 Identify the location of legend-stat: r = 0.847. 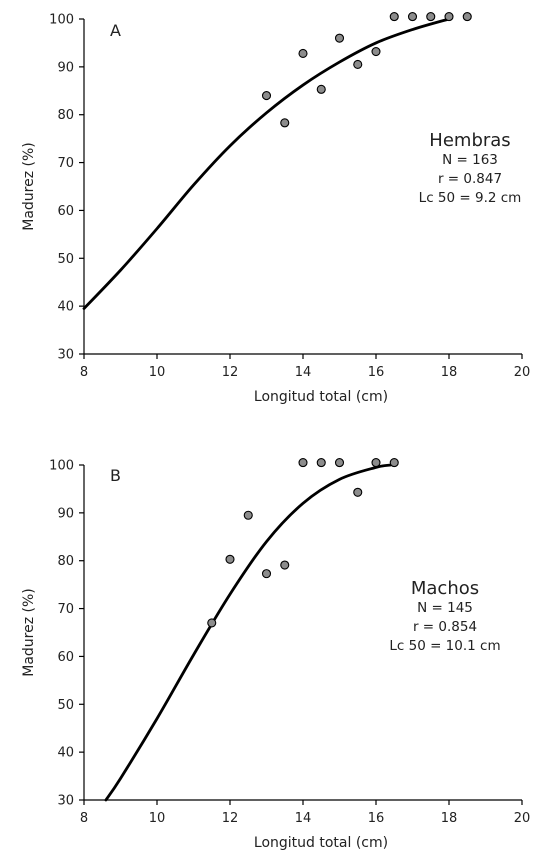
(470, 179).